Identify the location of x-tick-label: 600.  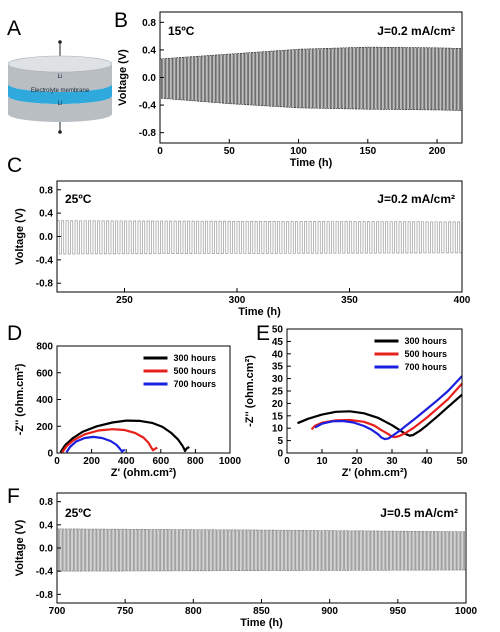
(160, 461).